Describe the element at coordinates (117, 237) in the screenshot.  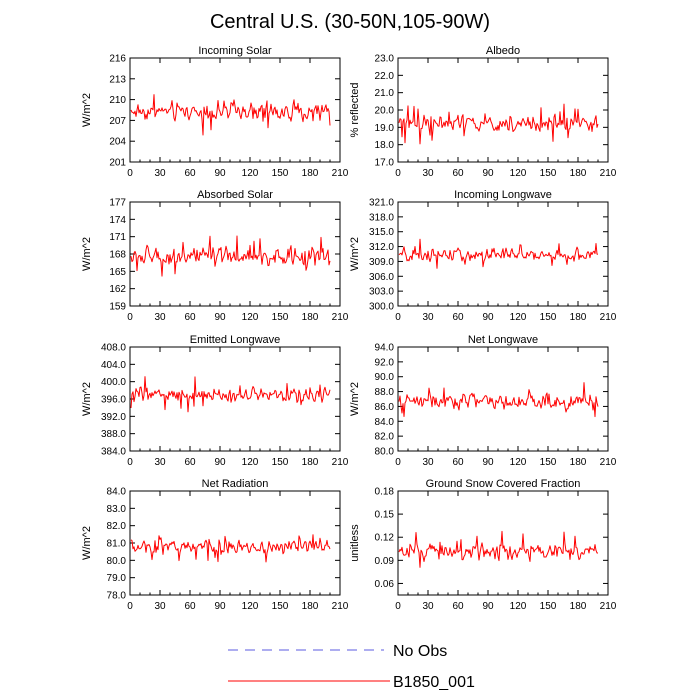
I see `y-tick-label: 171` at that location.